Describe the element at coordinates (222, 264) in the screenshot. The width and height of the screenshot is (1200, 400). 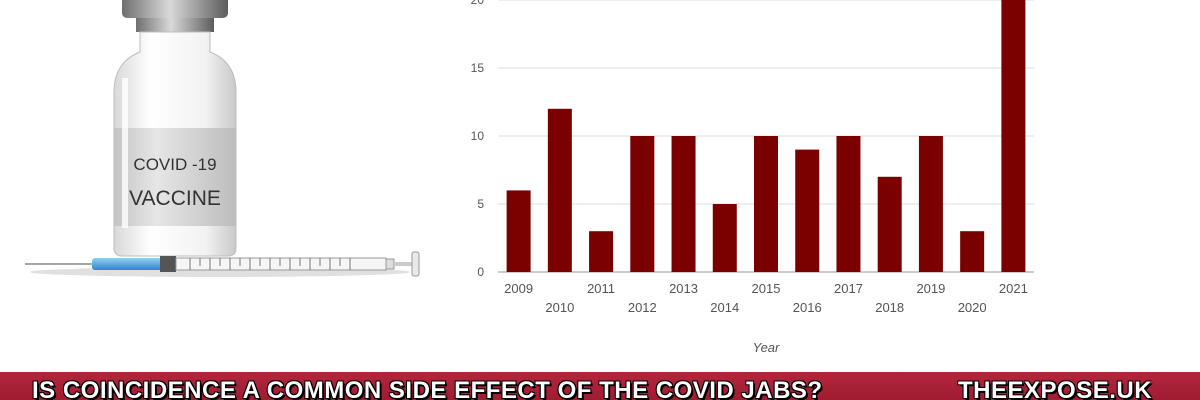
I see `syringe-icon` at that location.